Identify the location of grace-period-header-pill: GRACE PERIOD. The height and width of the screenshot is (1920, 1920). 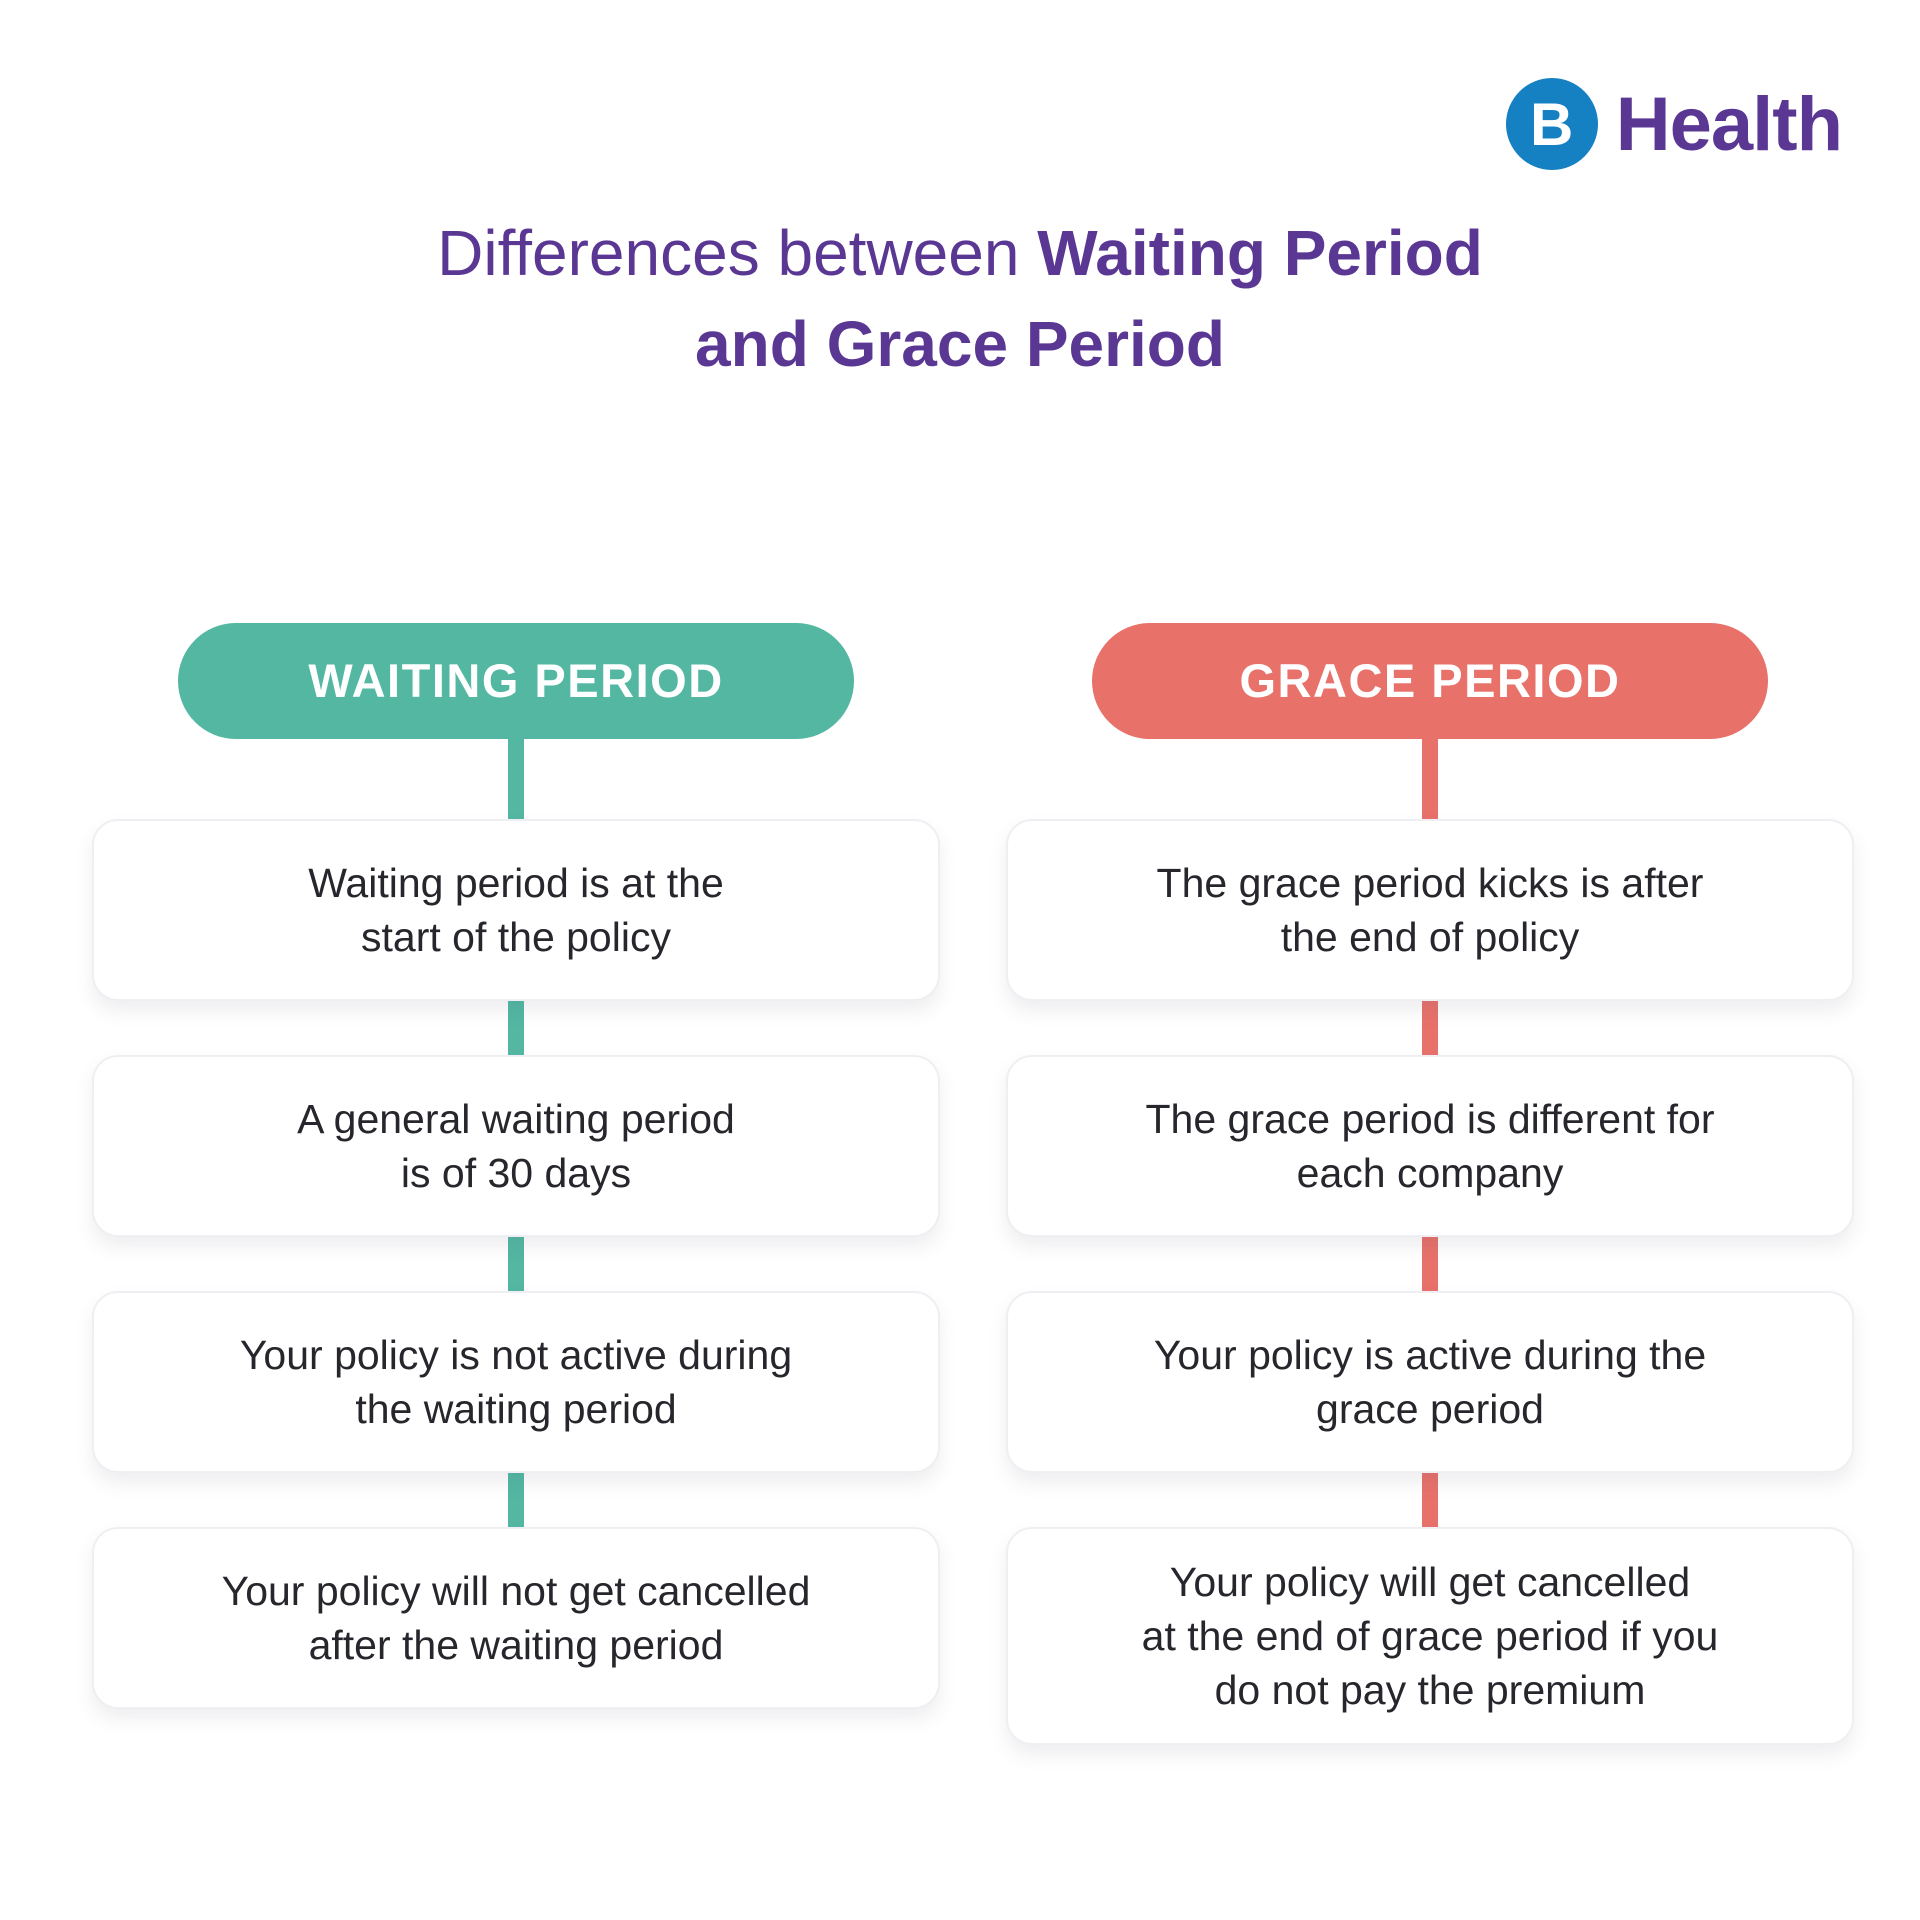
(1430, 680).